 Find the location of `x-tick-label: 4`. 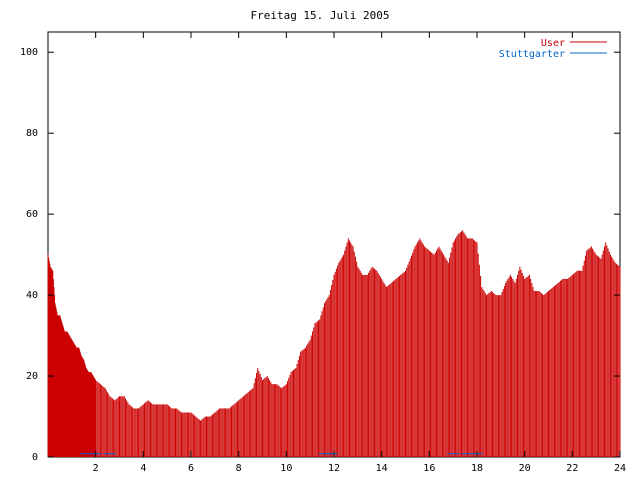

x-tick-label: 4 is located at coordinates (143, 468).